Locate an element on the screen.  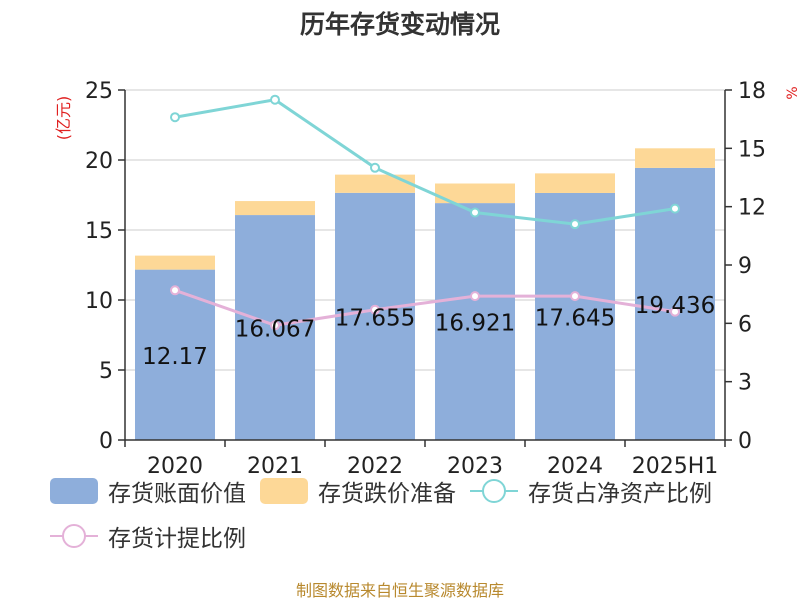
bar-value-label: 12.17 is located at coordinates (175, 357).